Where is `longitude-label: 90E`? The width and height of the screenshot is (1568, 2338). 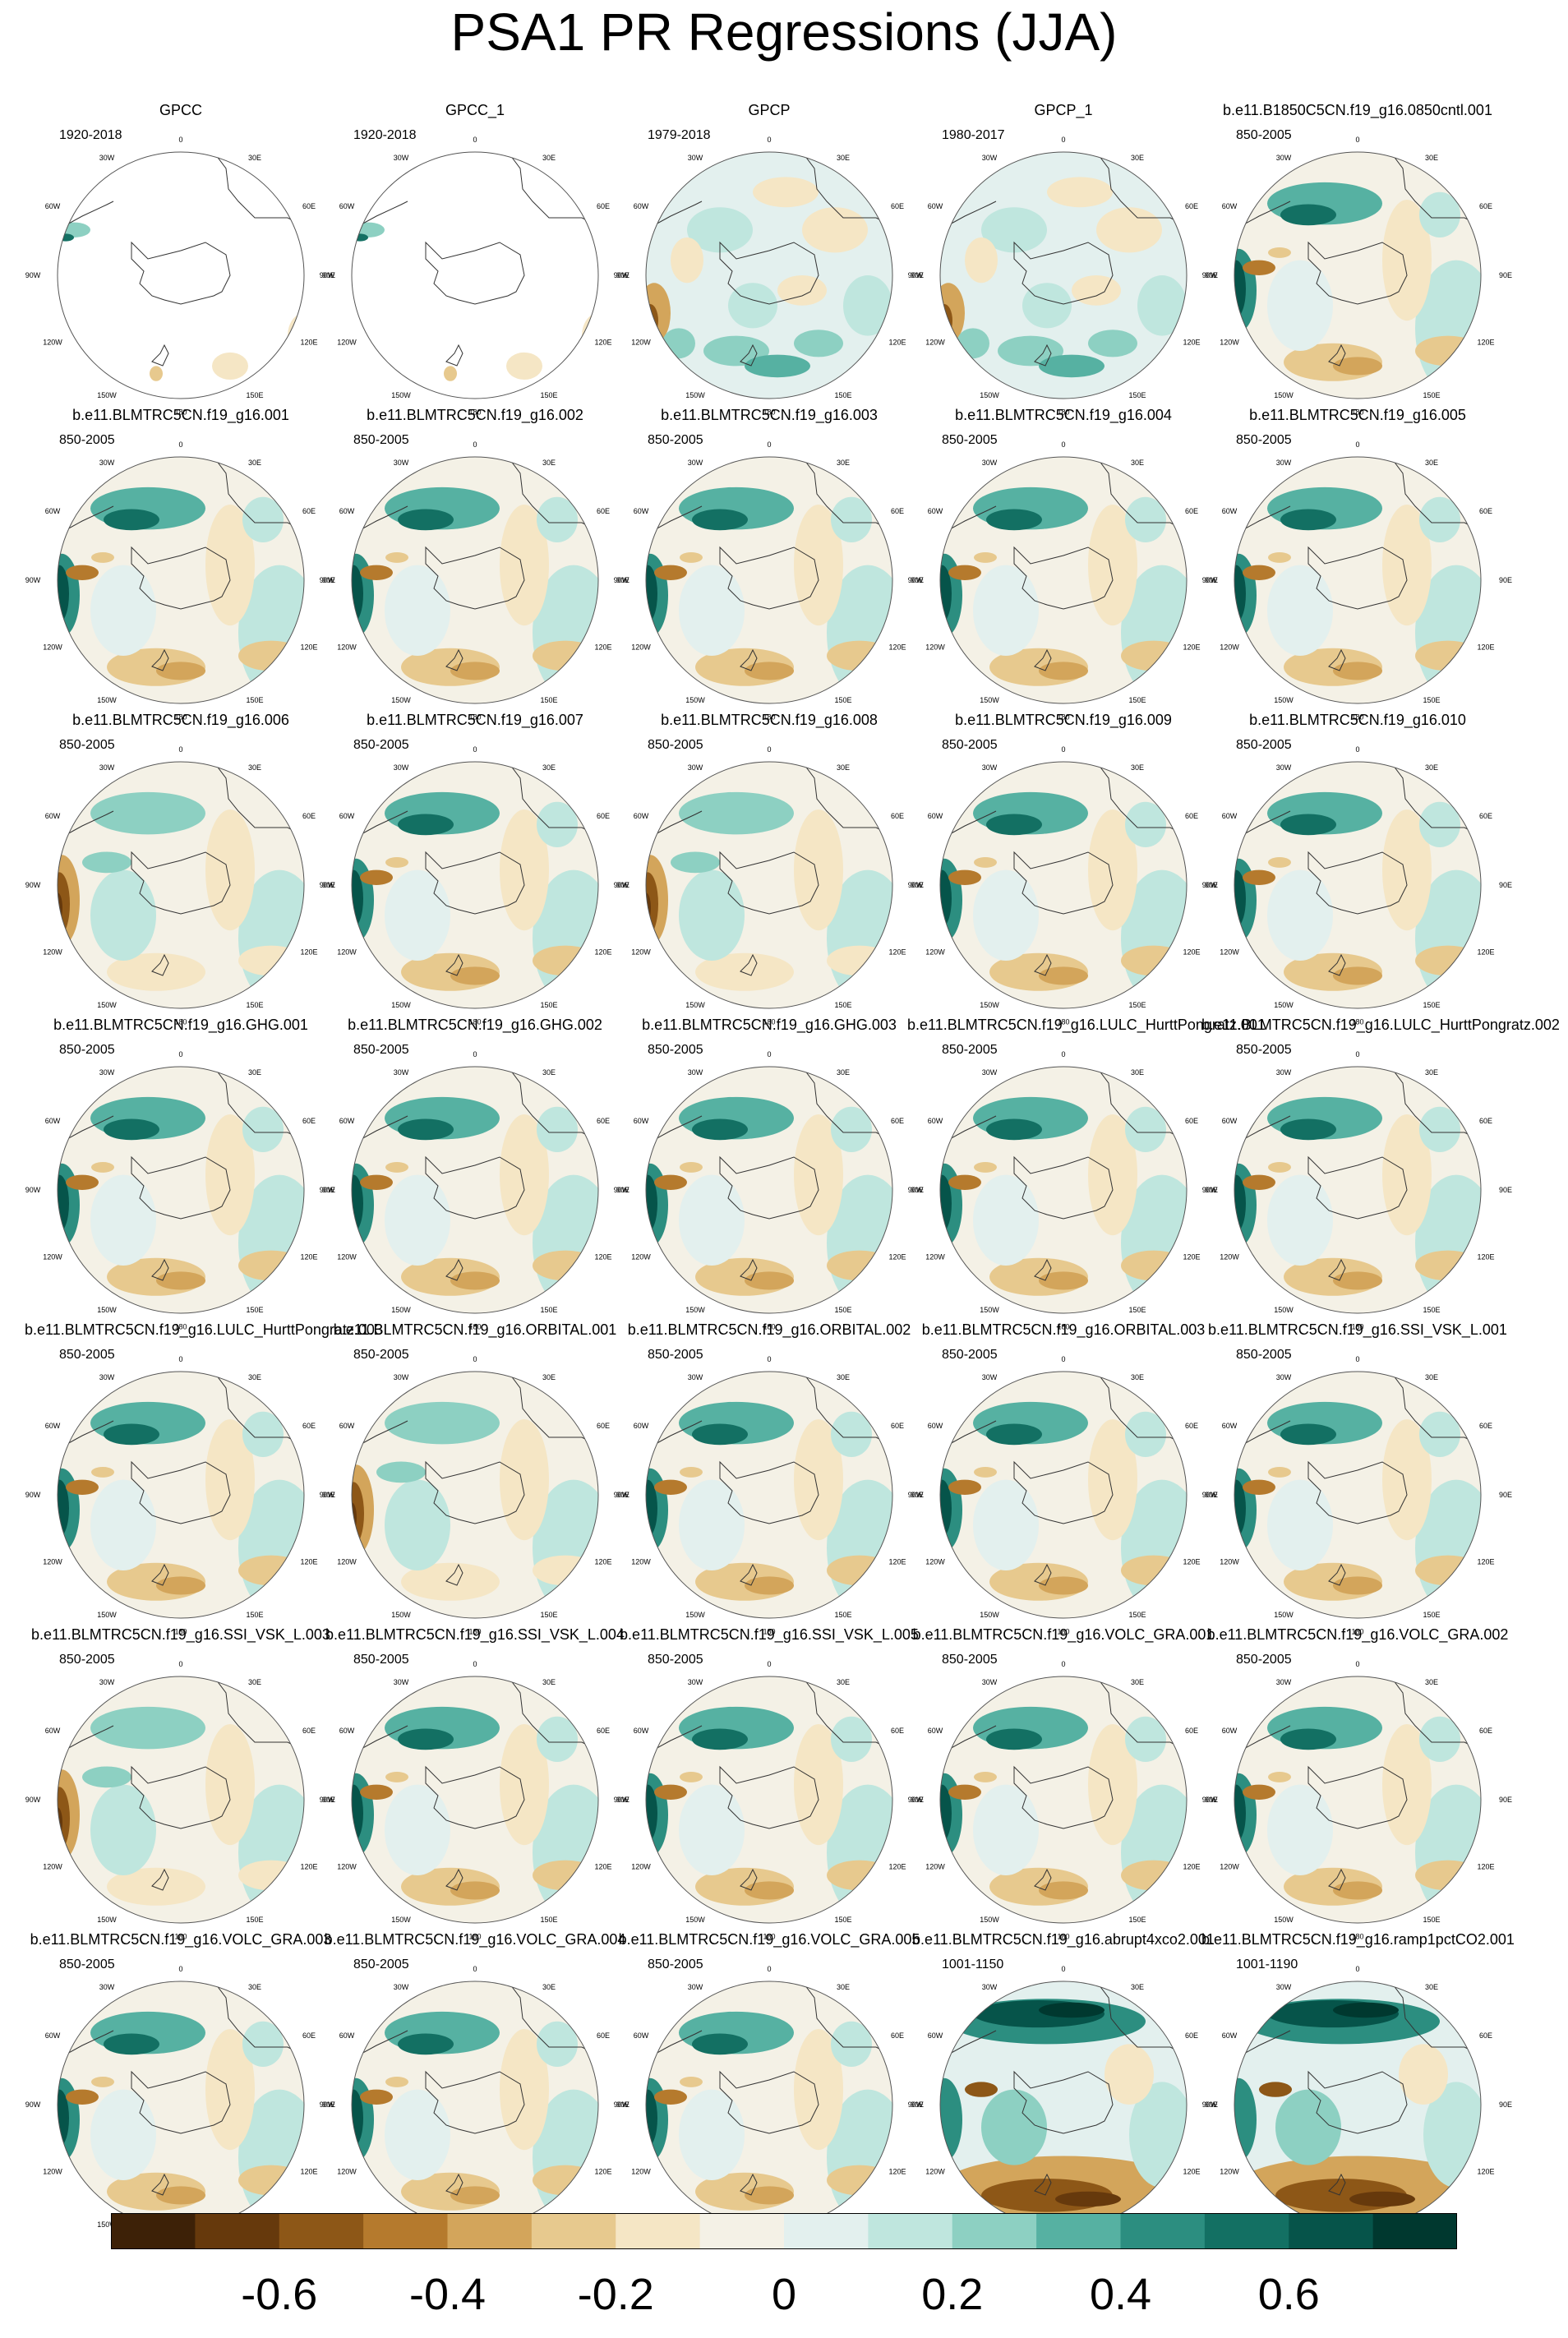
longitude-label: 90E is located at coordinates (1505, 1800).